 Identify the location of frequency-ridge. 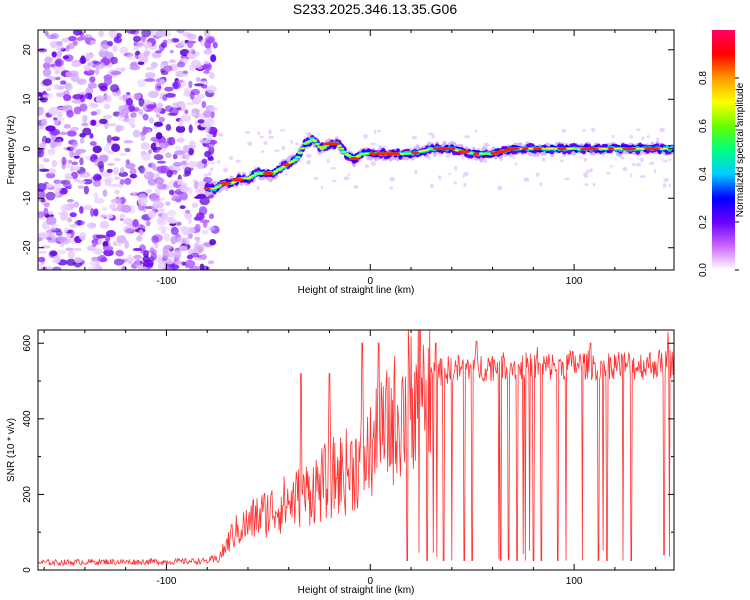
(438, 164).